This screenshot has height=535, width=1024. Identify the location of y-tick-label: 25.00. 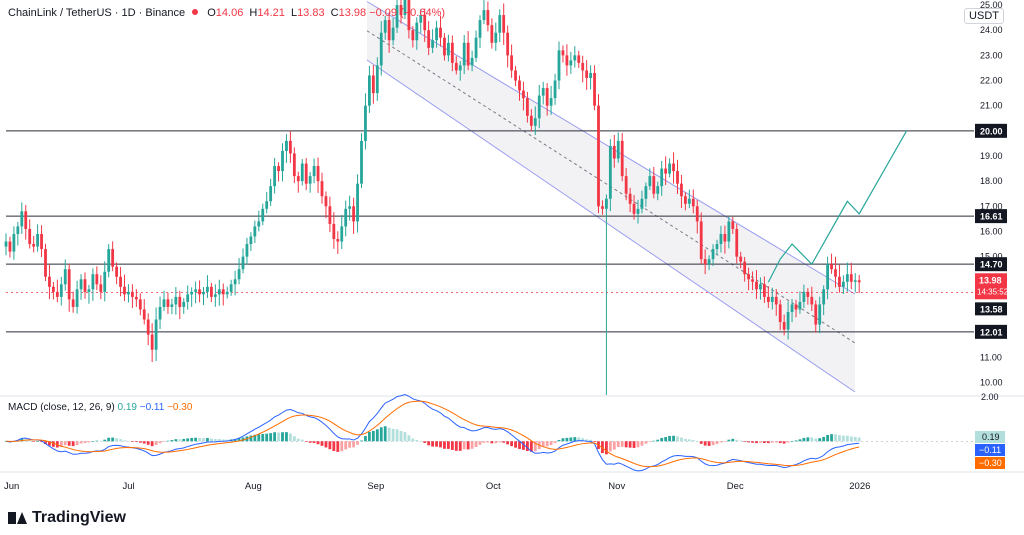
(991, 5).